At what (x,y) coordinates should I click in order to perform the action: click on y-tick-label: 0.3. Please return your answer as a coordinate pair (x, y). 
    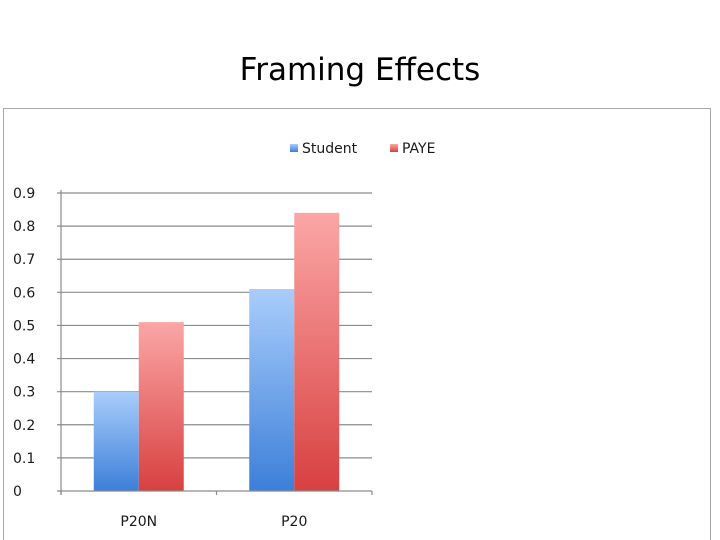
    Looking at the image, I should click on (24, 393).